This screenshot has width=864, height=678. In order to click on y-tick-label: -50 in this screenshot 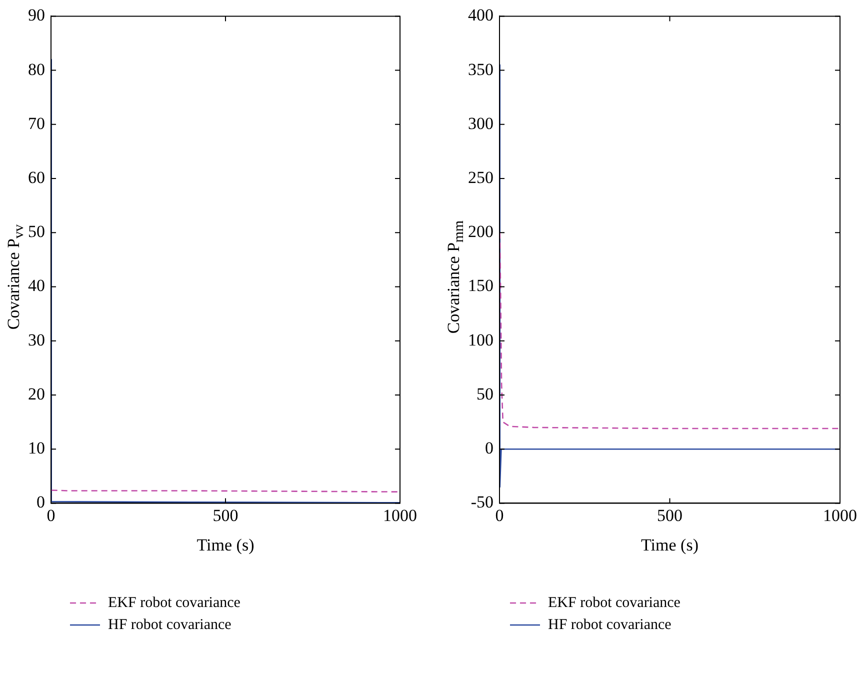, I will do `click(482, 502)`.